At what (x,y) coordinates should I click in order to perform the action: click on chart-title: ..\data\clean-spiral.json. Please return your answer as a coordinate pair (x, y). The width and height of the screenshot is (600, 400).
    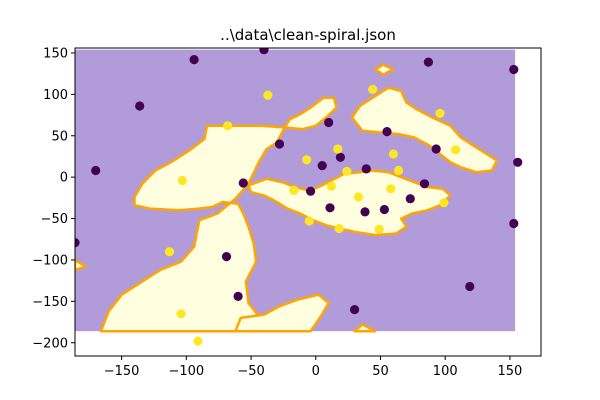
    Looking at the image, I should click on (308, 35).